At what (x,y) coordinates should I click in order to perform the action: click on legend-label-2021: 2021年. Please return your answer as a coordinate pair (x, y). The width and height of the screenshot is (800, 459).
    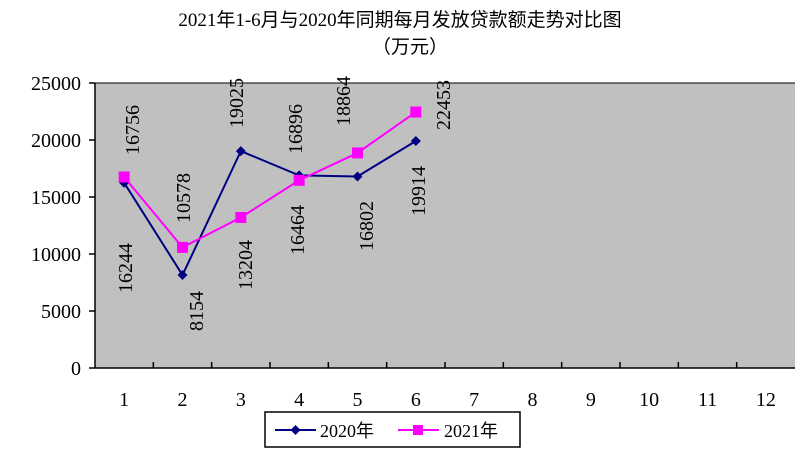
    Looking at the image, I should click on (471, 431).